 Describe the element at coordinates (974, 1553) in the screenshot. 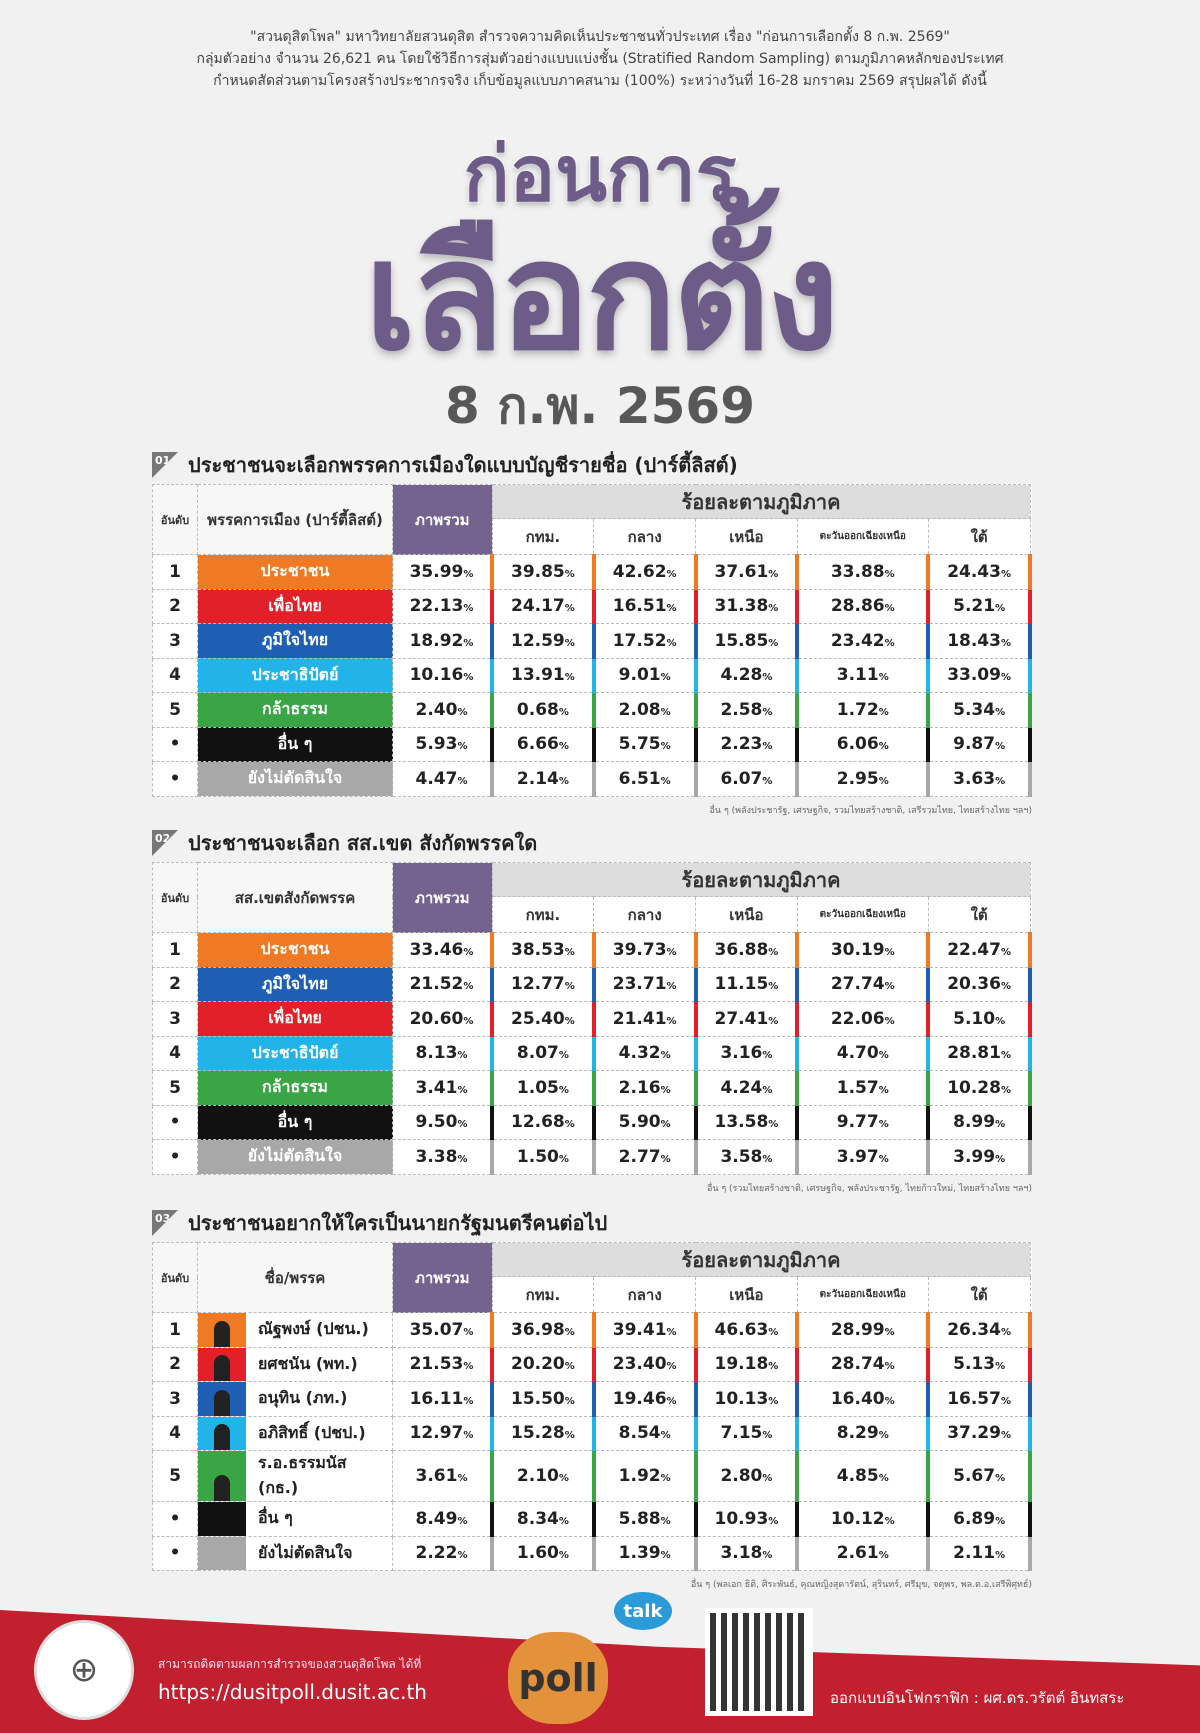

I see `percent-value: 2.11` at that location.